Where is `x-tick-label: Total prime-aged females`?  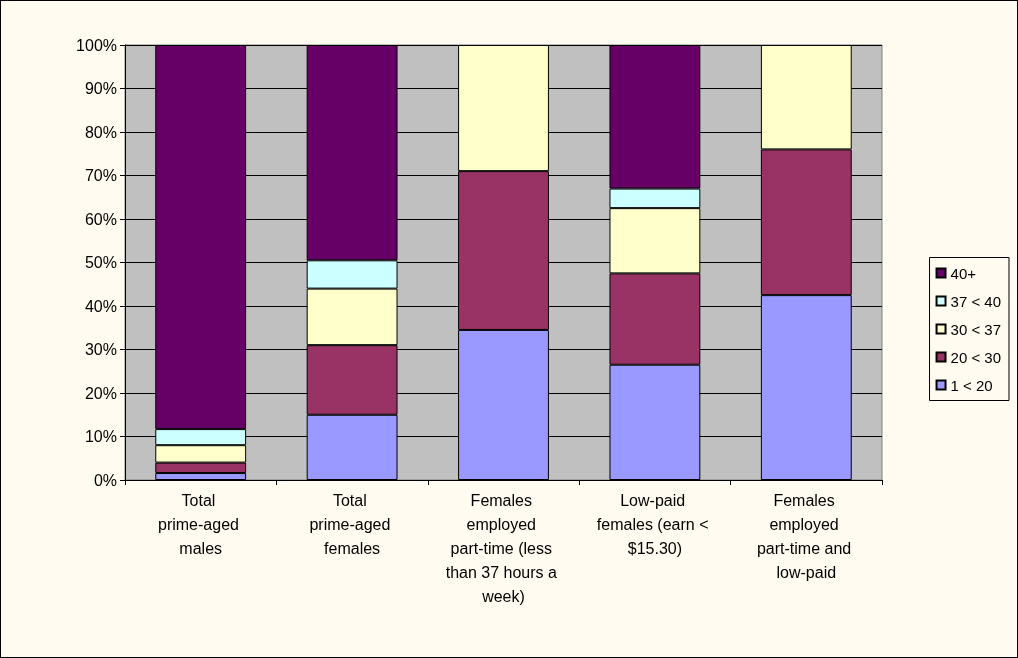
x-tick-label: Total prime-aged females is located at coordinates (352, 524).